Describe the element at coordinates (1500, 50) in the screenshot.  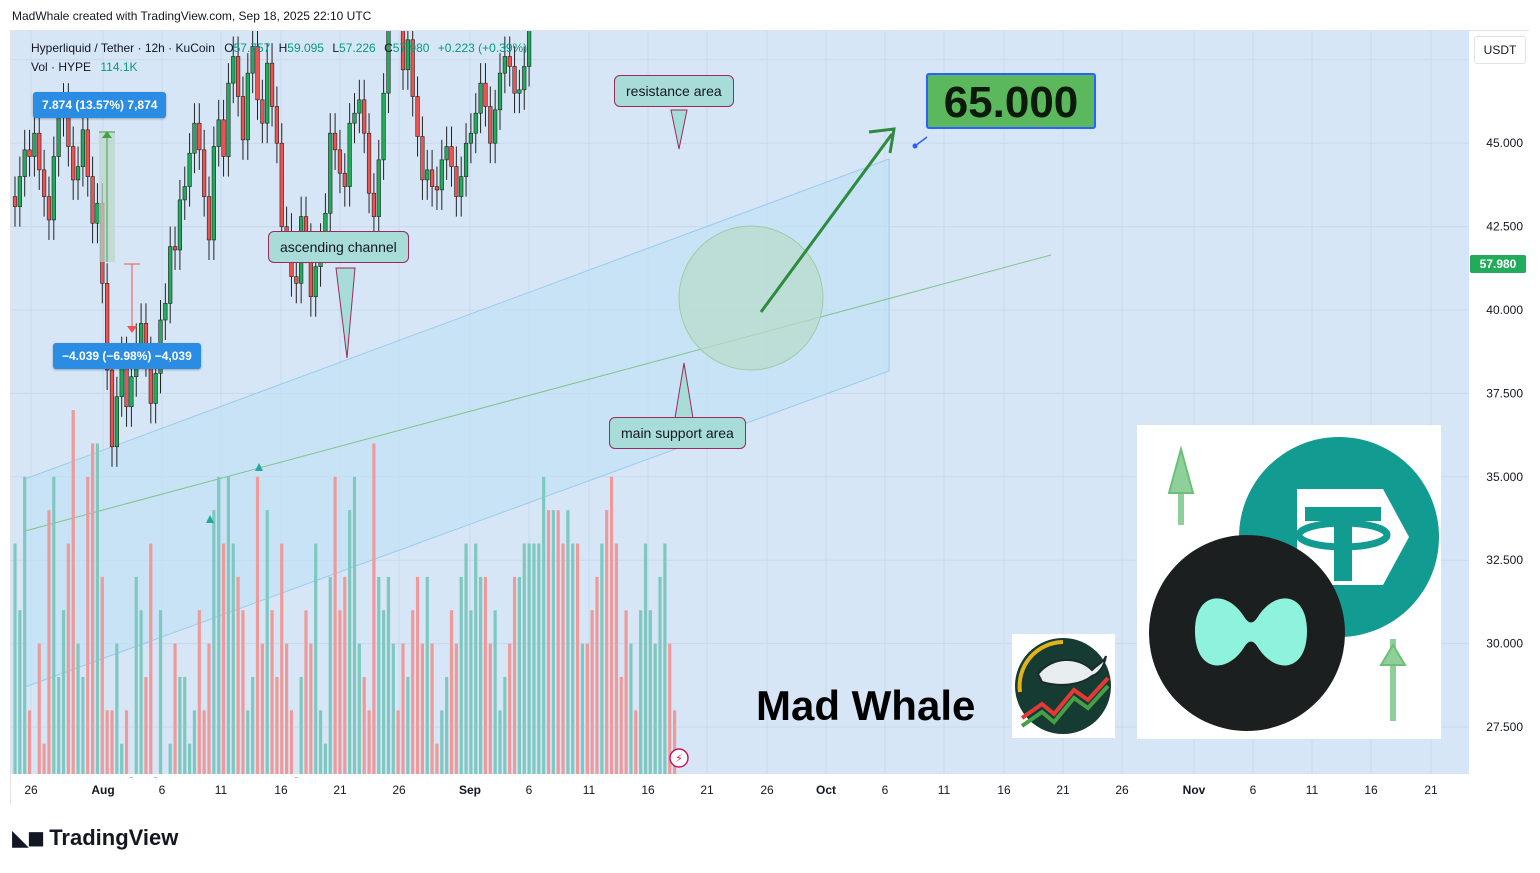
I see `currency-button: USDT` at that location.